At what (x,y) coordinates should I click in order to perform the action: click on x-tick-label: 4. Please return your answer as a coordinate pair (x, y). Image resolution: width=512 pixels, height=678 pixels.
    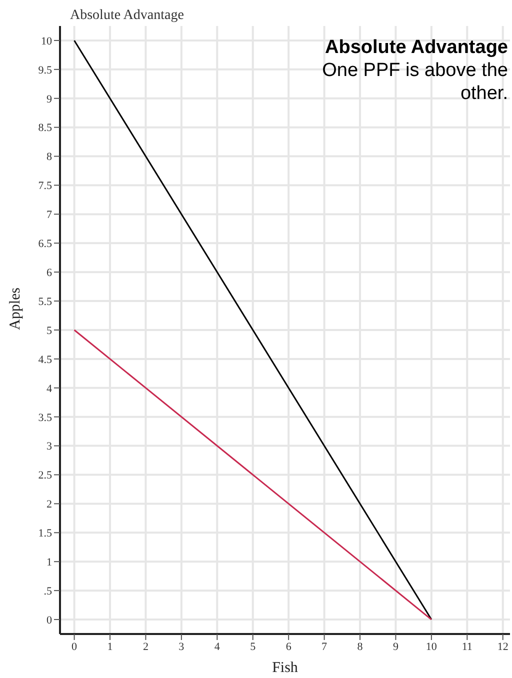
    Looking at the image, I should click on (217, 646).